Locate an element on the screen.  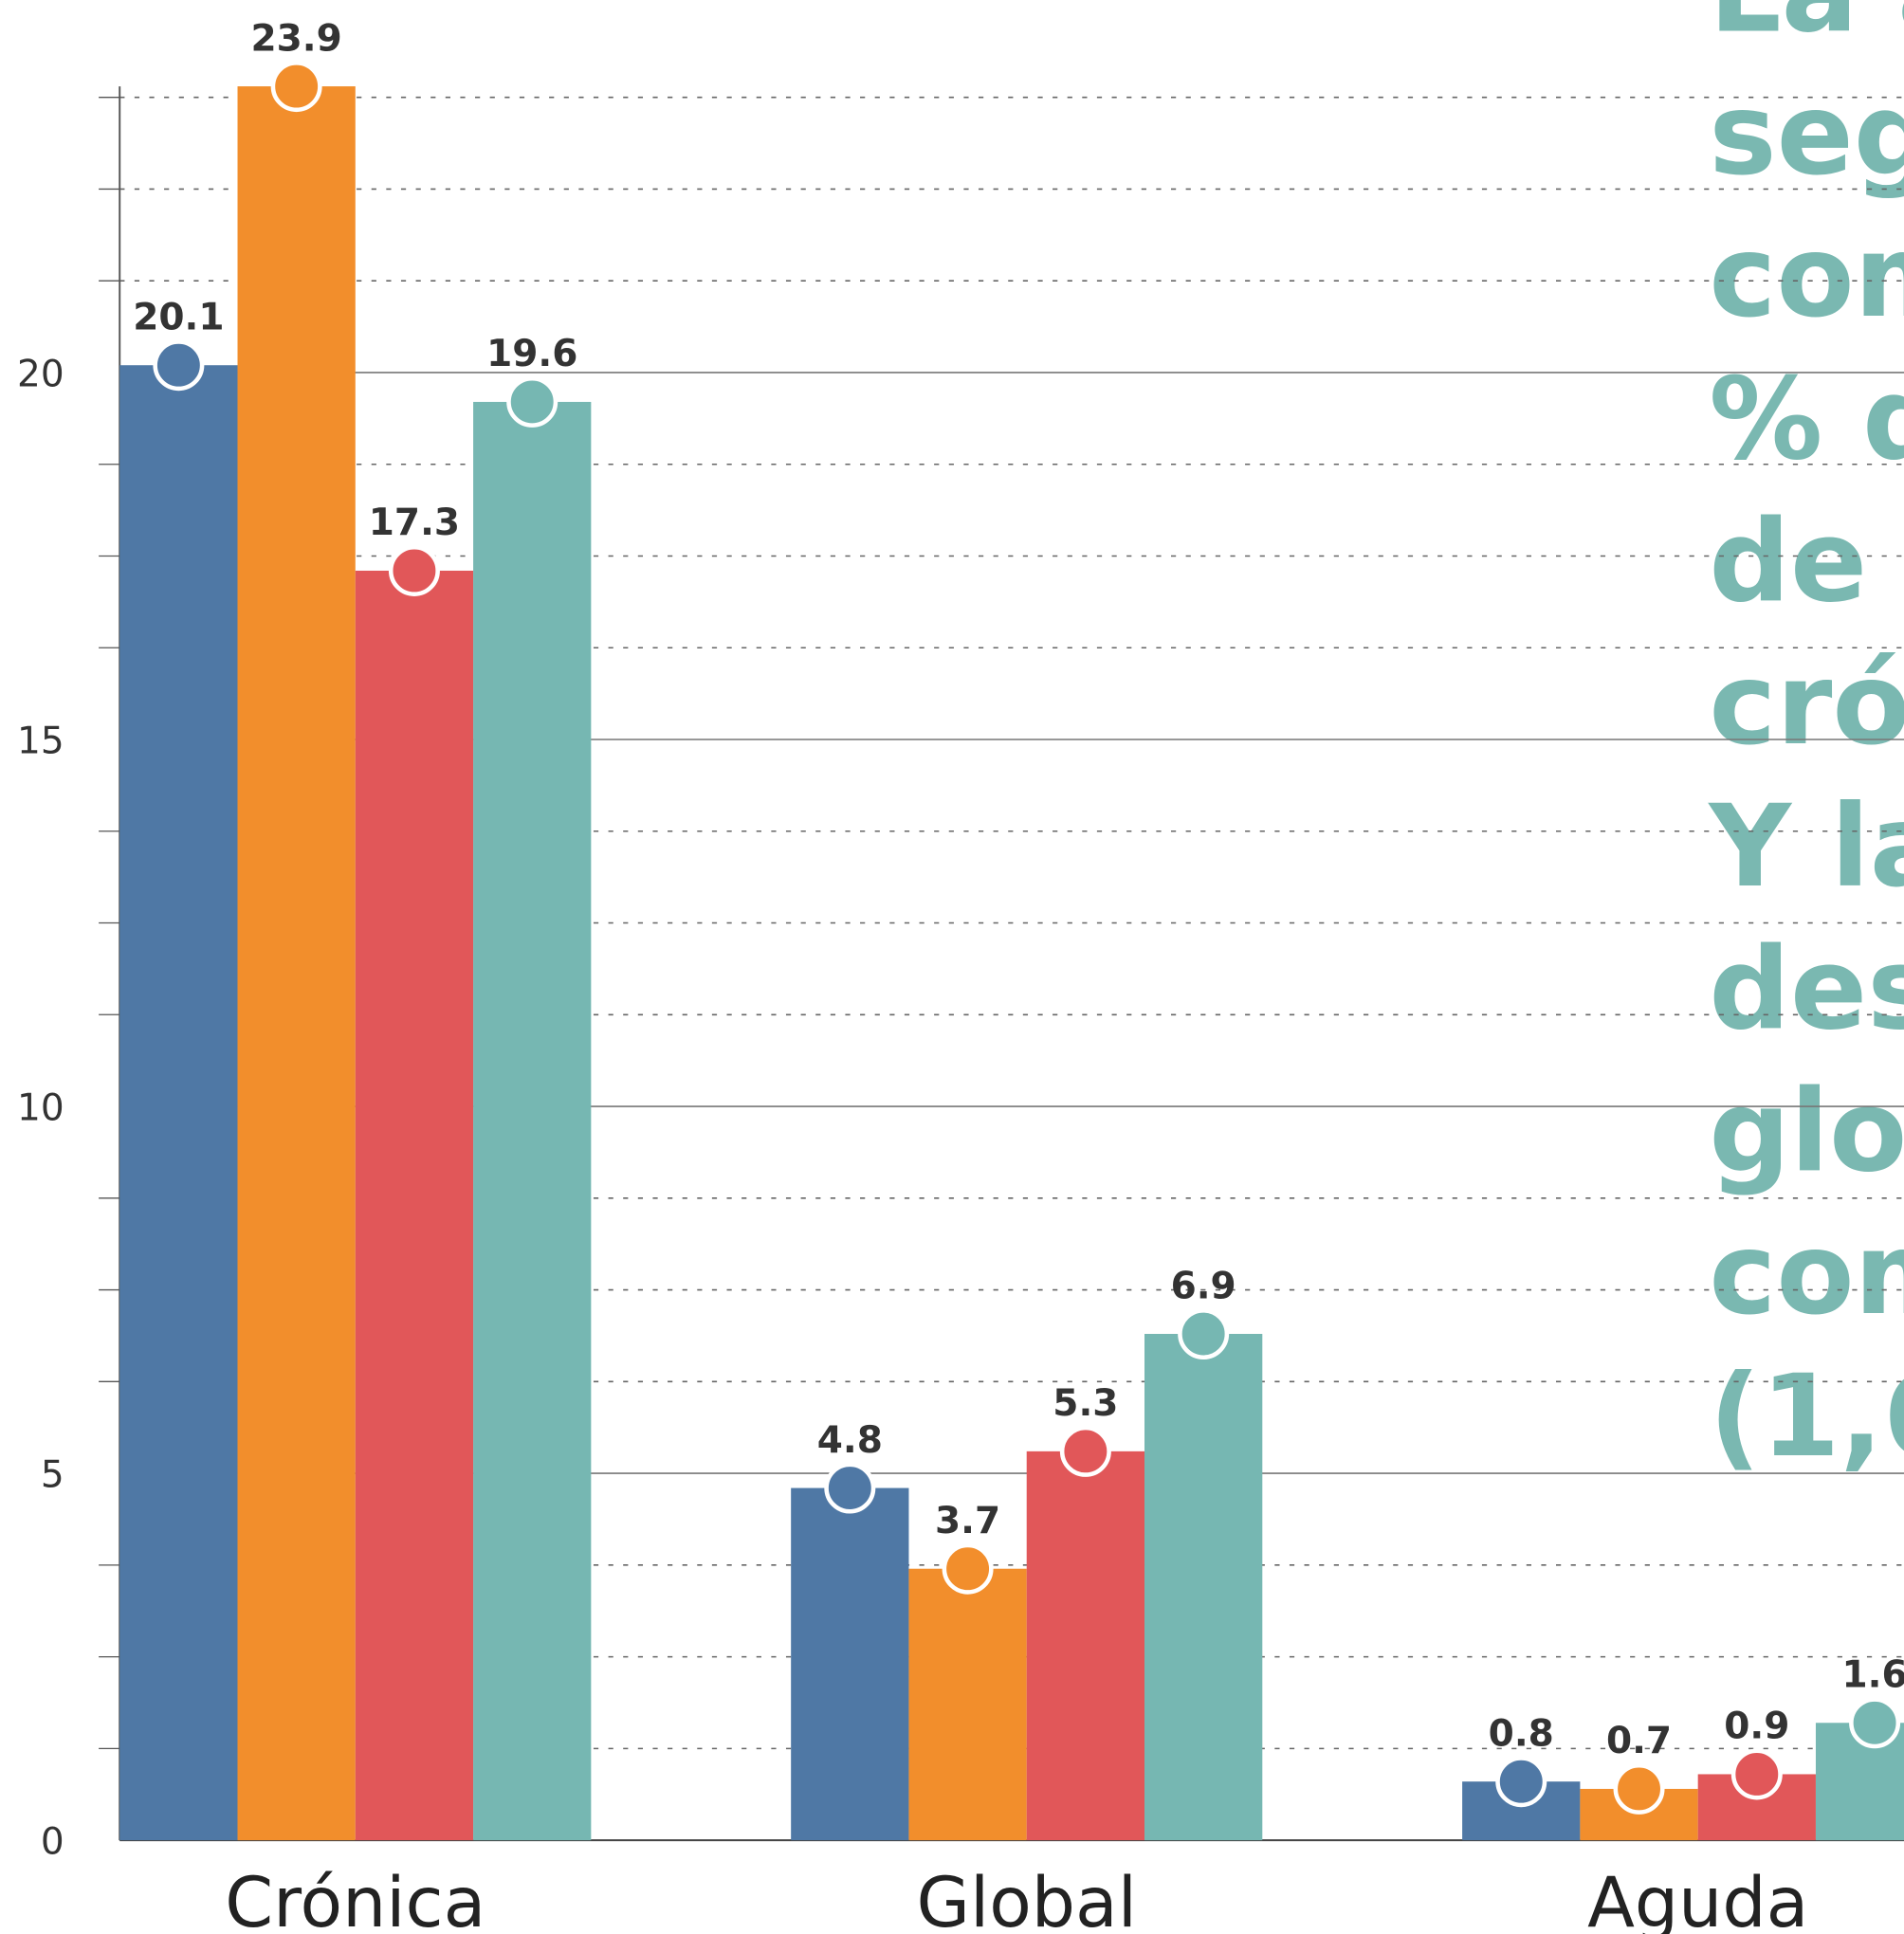
y-tick-label: 10 is located at coordinates (41, 1107).